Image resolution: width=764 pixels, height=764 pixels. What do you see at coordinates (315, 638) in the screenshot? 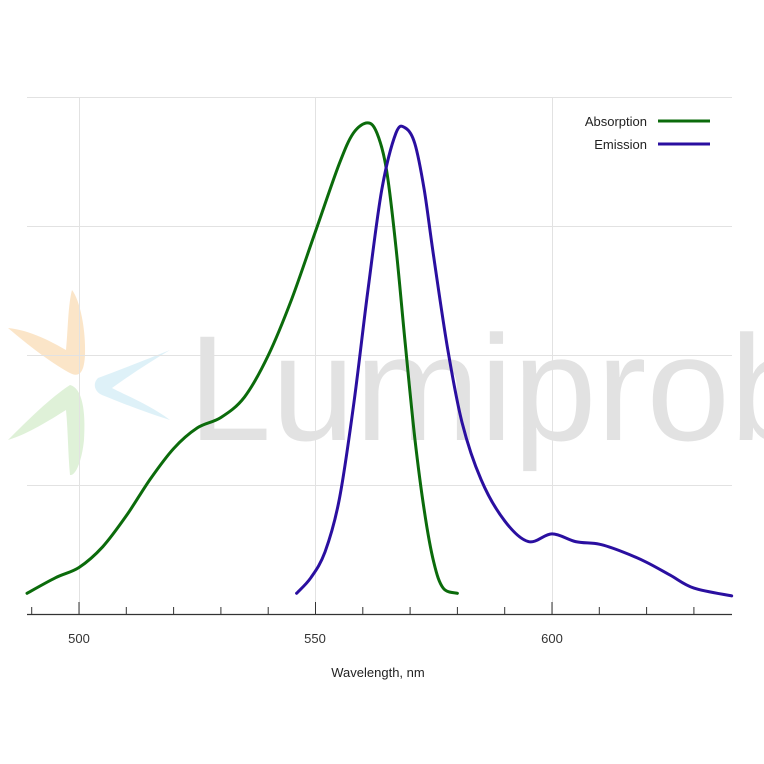
I see `x-tick-label-550: 550` at bounding box center [315, 638].